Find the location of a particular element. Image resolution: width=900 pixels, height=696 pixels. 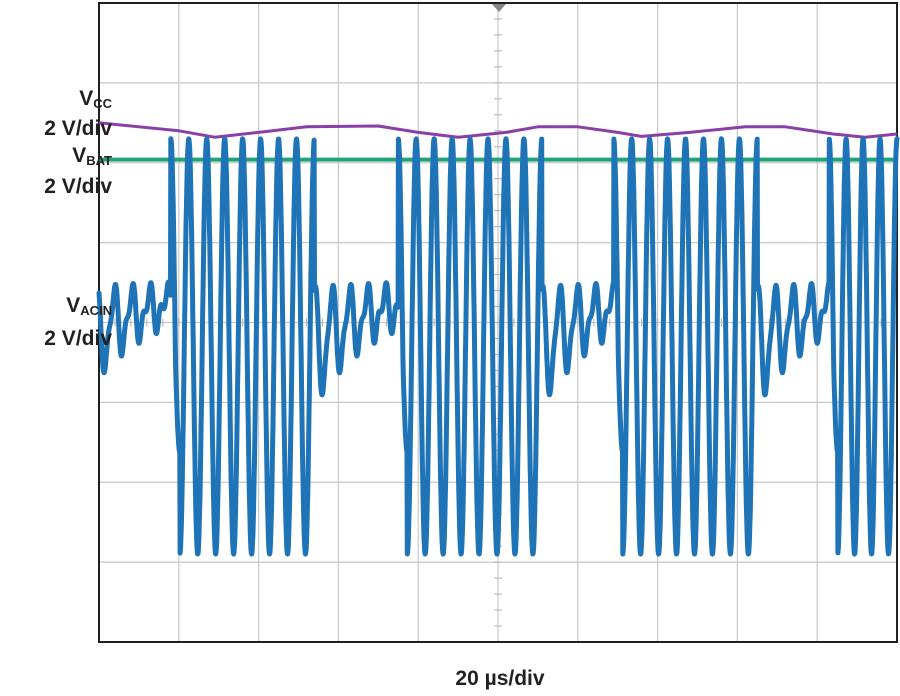

x-axis-label: 20 µs/div is located at coordinates (500, 678).